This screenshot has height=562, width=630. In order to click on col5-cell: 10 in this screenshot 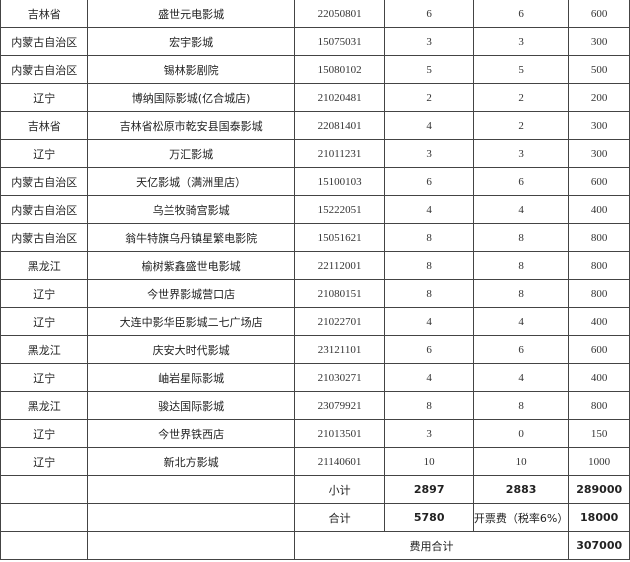, I will do `click(521, 461)`.